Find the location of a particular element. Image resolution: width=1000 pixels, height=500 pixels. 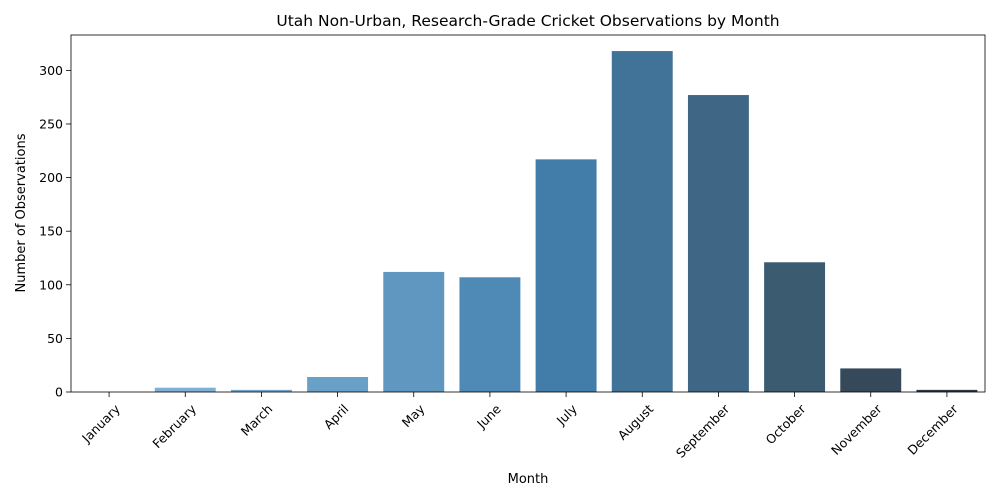

y-tick-label: 150 is located at coordinates (51, 231).